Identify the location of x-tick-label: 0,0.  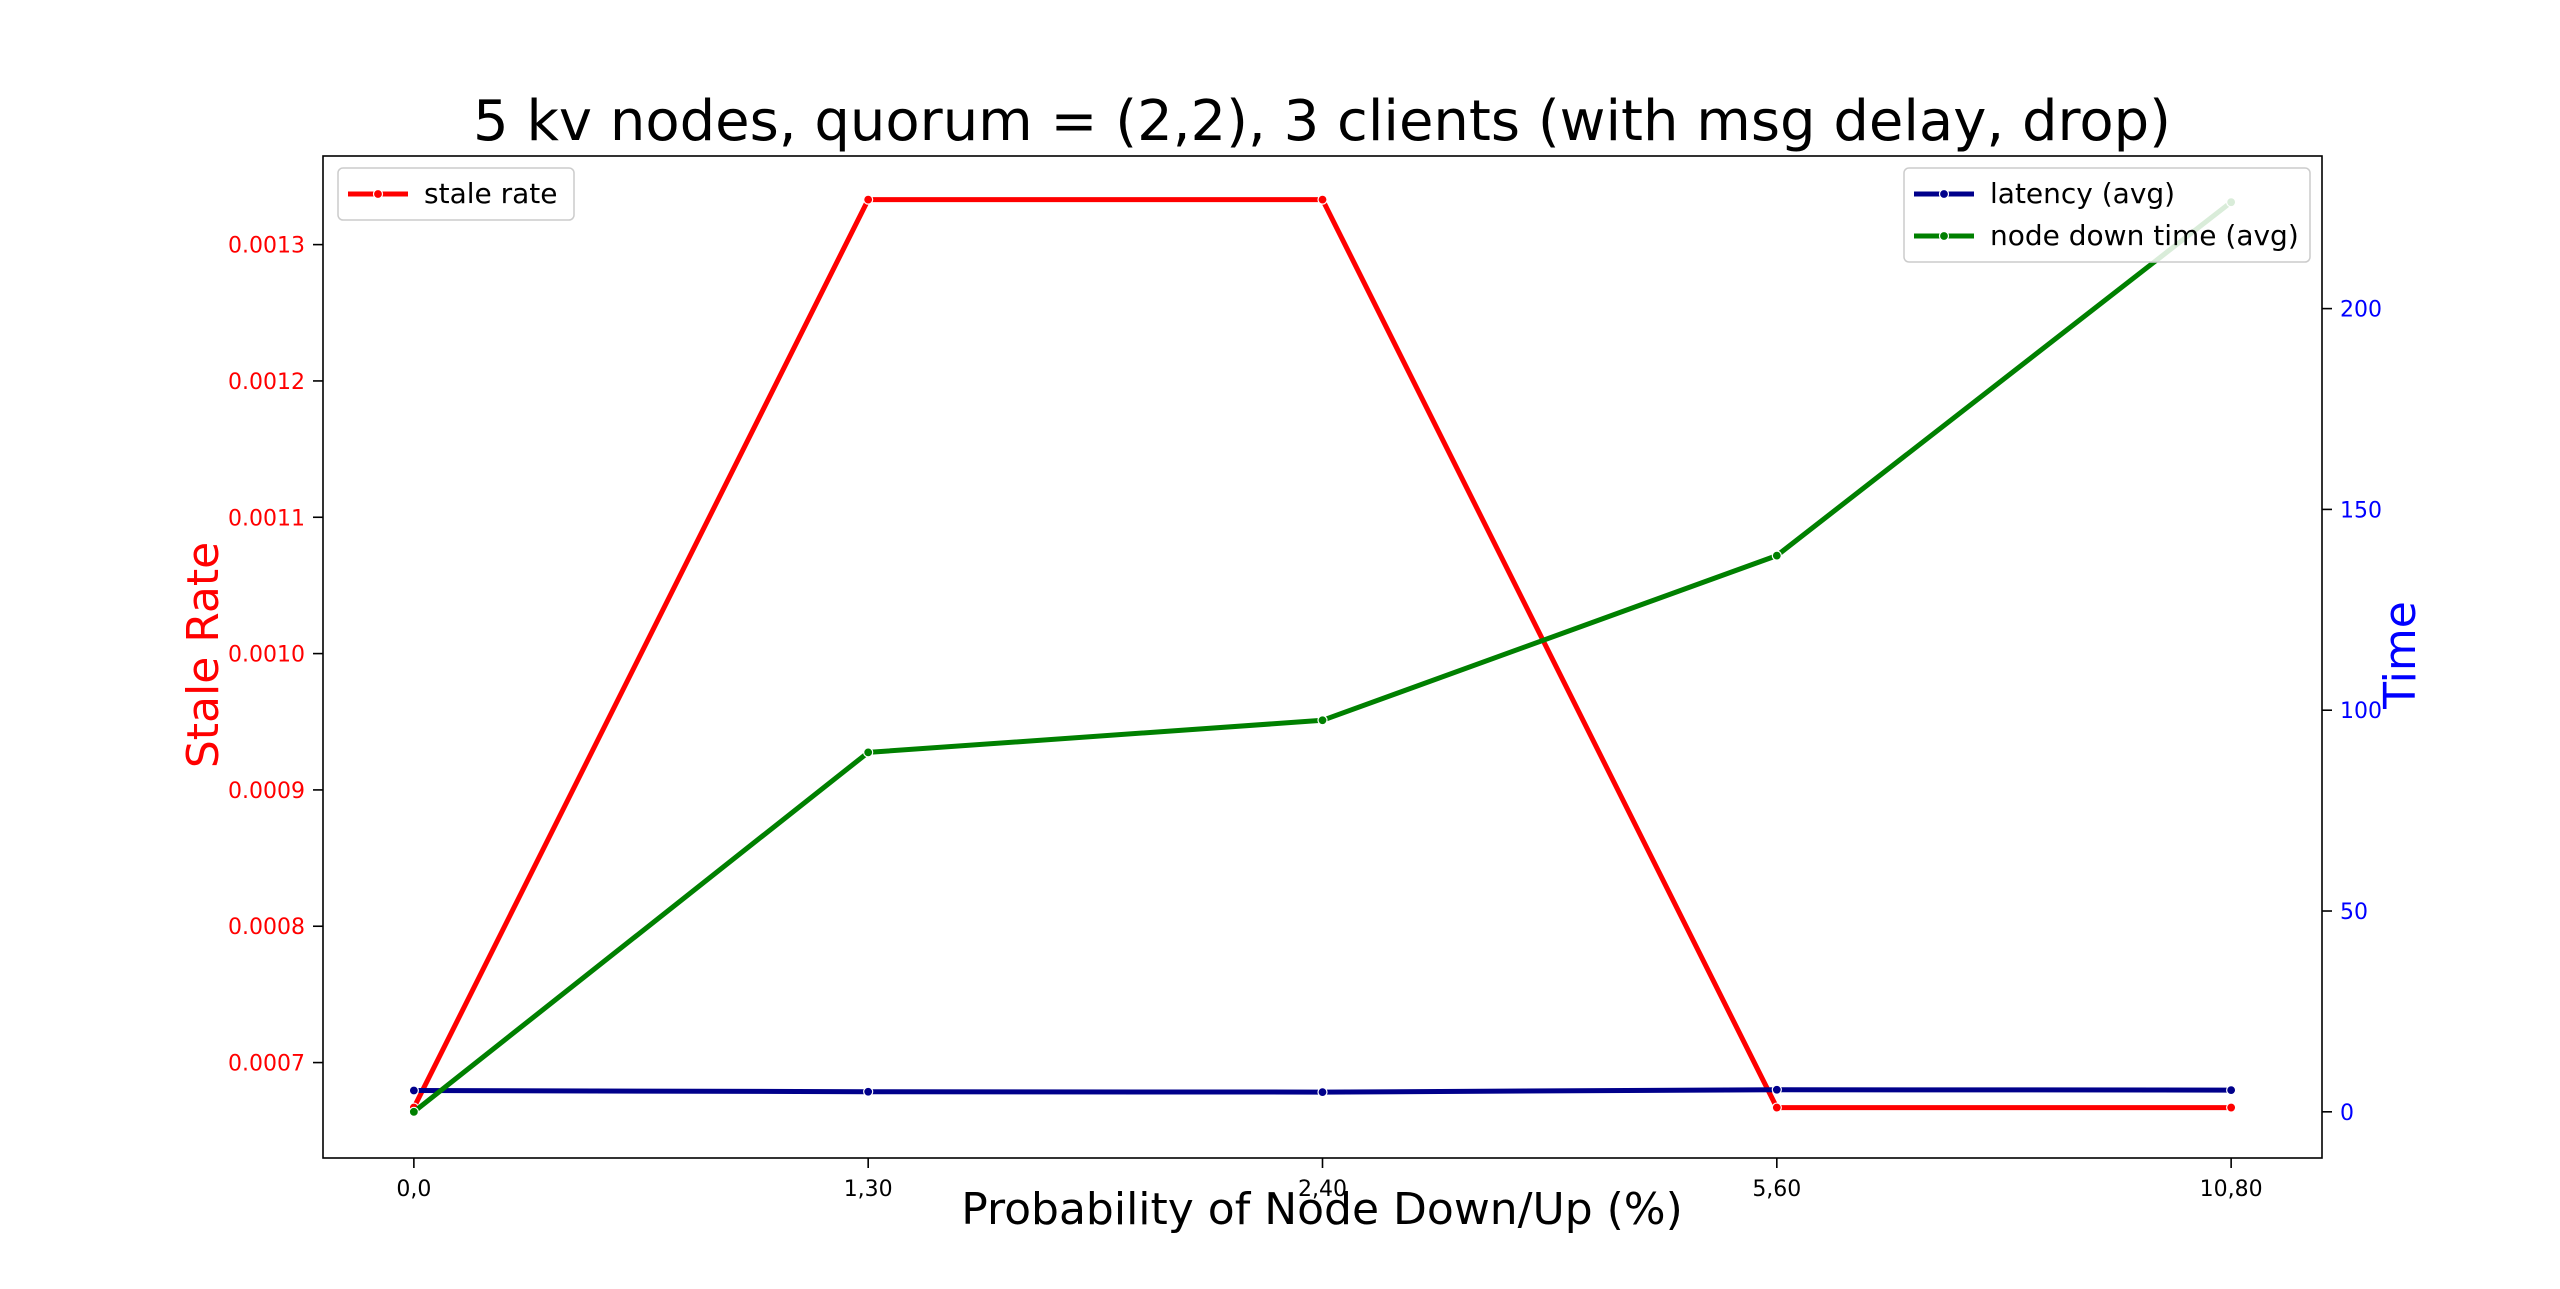
(413, 1189).